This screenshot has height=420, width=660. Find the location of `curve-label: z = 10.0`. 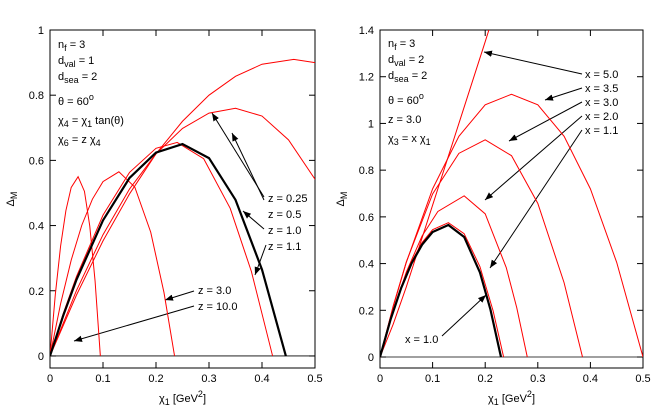

curve-label: z = 10.0 is located at coordinates (217, 307).